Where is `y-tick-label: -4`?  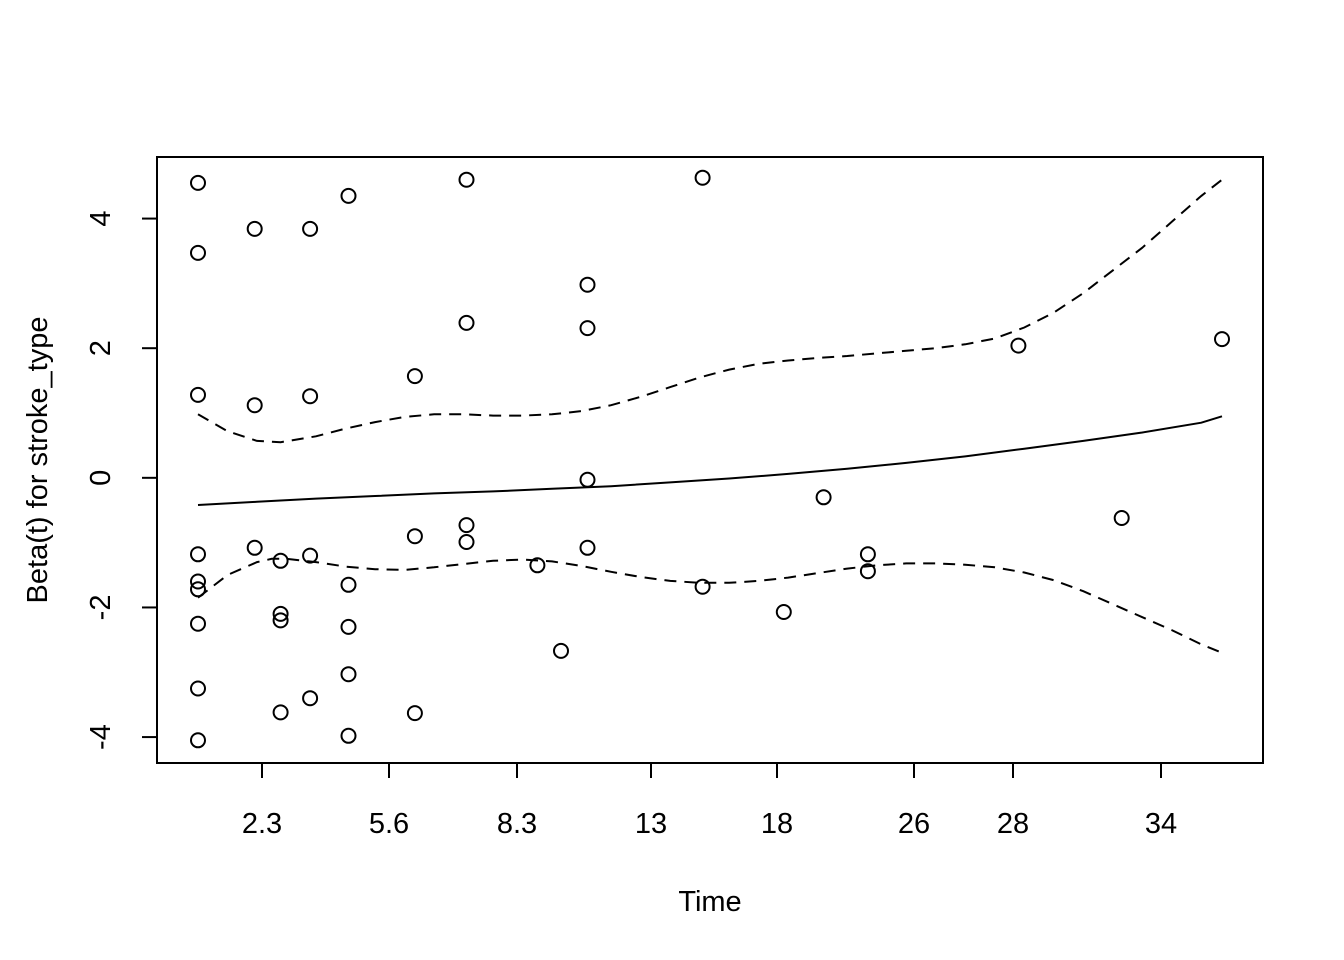
y-tick-label: -4 is located at coordinates (101, 737).